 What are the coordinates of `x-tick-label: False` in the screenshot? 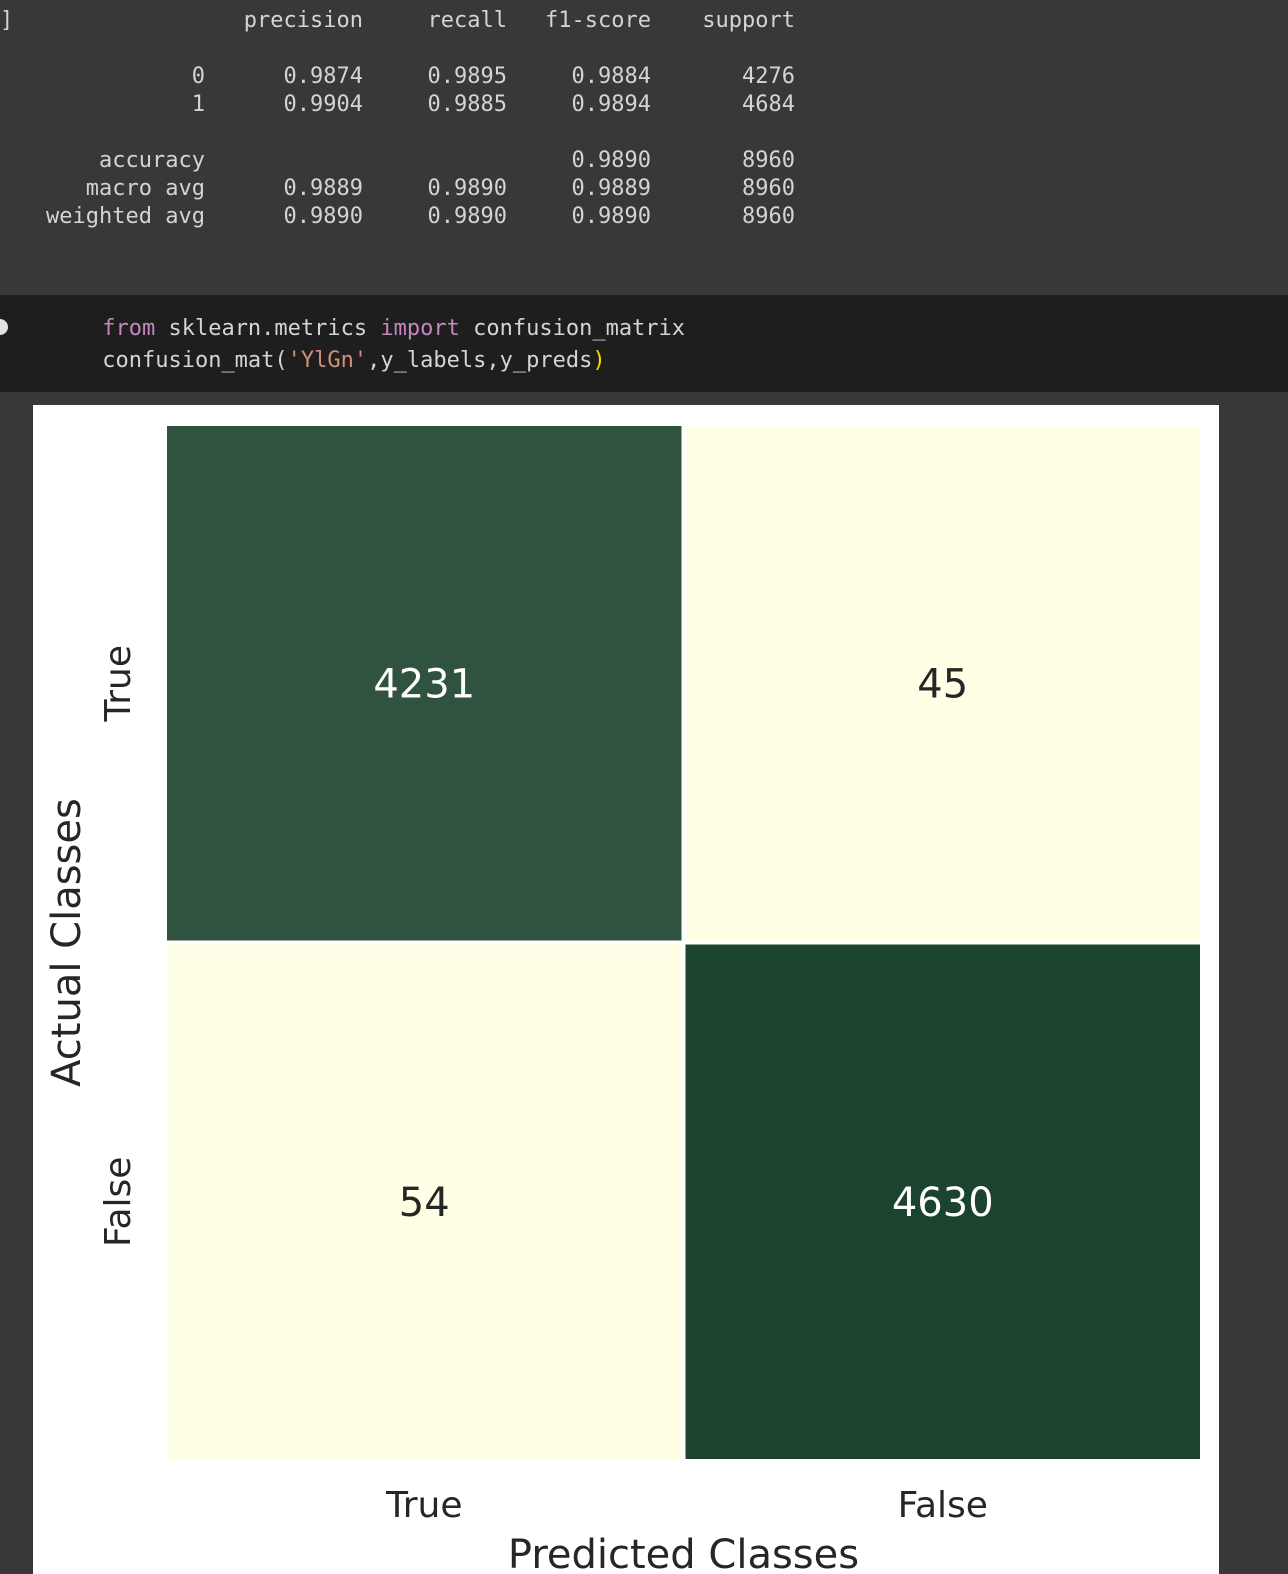 It's located at (943, 1505).